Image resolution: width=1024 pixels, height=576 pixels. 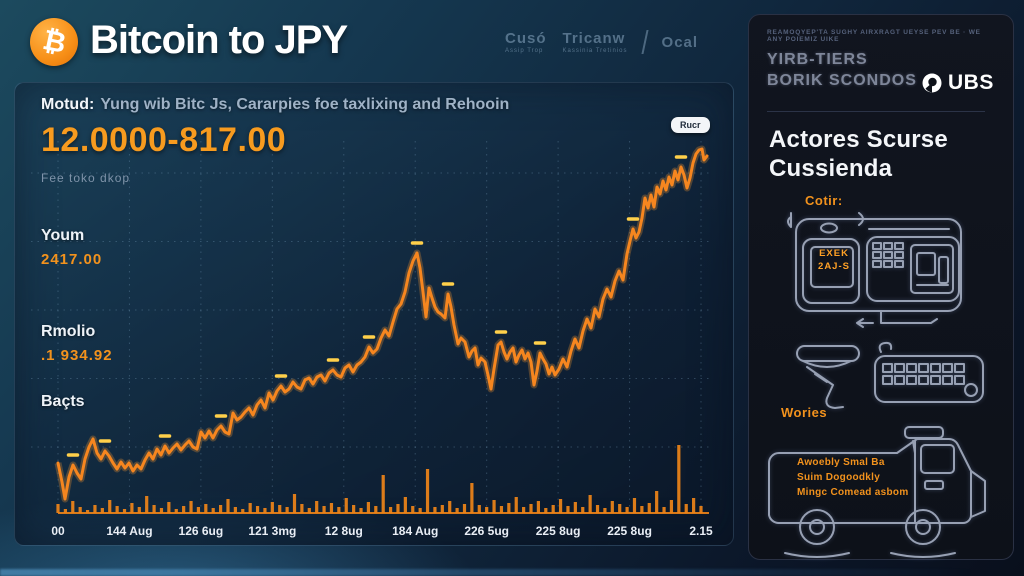 What do you see at coordinates (129, 531) in the screenshot?
I see `svg-text: 144 Aug` at bounding box center [129, 531].